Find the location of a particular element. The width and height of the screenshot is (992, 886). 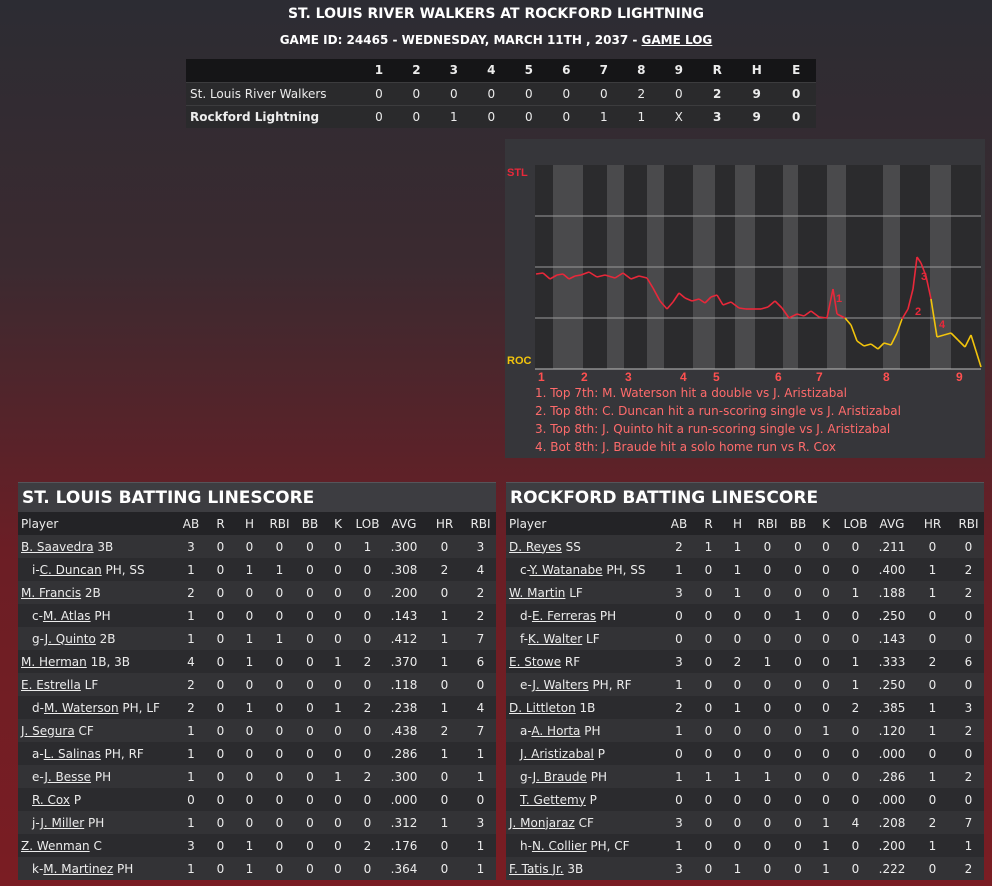

player-cell: k-M. Martinez PH is located at coordinates (97, 868).